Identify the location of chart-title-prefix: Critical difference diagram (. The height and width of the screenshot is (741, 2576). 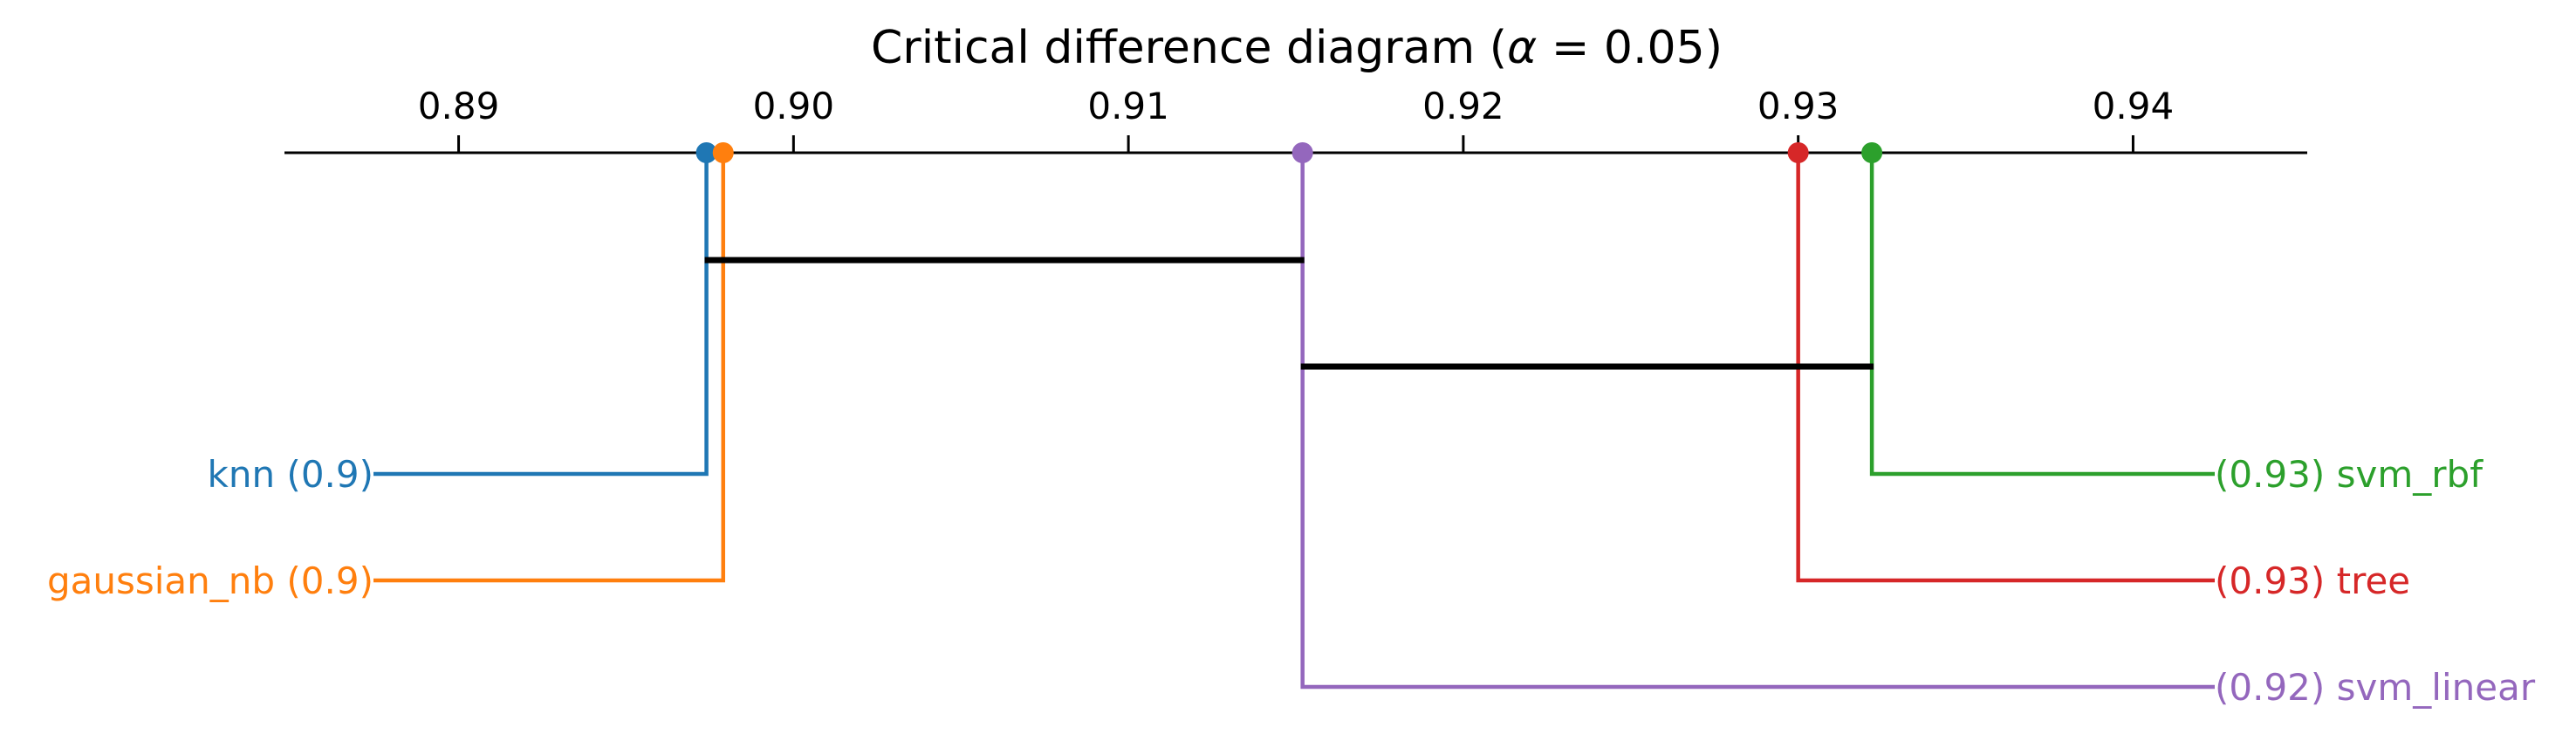
(1189, 48).